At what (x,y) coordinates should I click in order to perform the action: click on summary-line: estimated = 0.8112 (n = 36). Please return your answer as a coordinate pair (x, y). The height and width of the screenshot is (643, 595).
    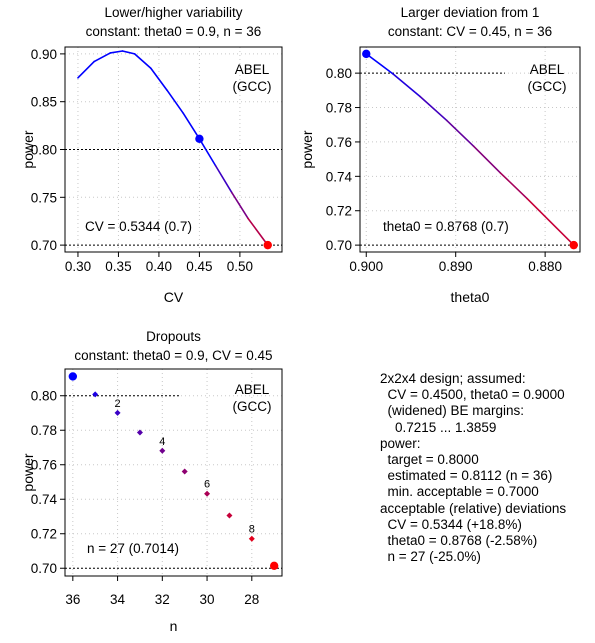
    Looking at the image, I should click on (466, 476).